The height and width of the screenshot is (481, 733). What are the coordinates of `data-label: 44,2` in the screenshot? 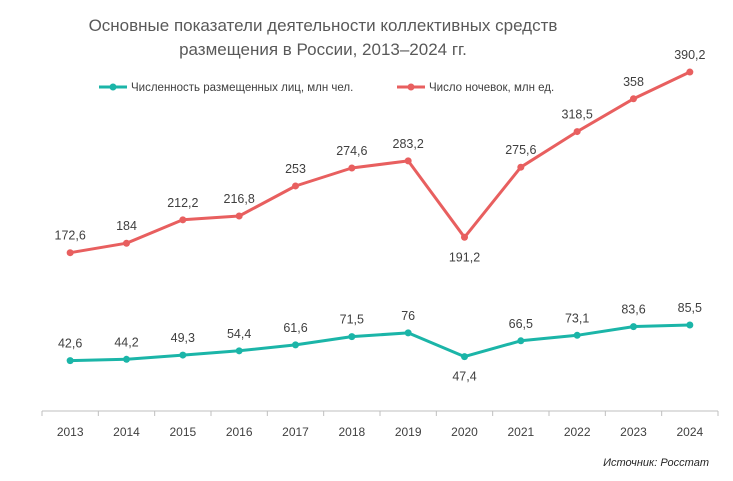 It's located at (126, 342).